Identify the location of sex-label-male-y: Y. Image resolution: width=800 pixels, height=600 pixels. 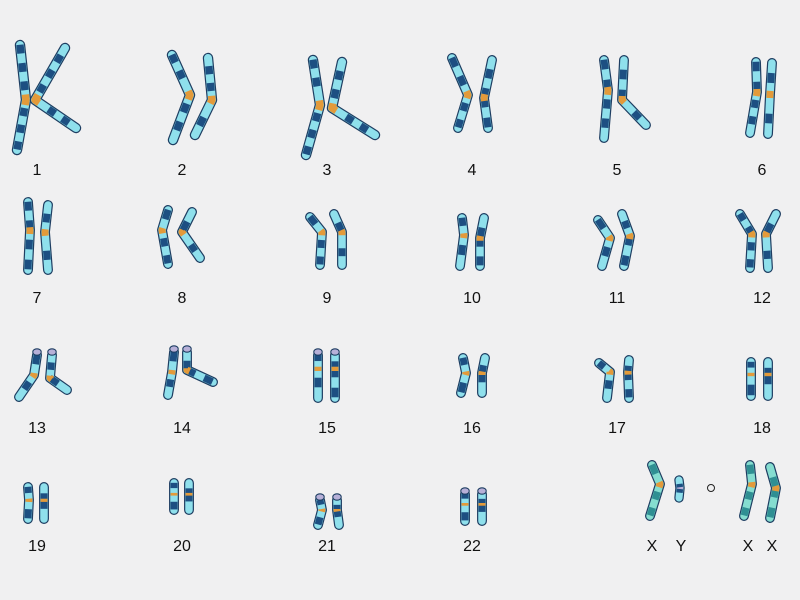
(681, 546).